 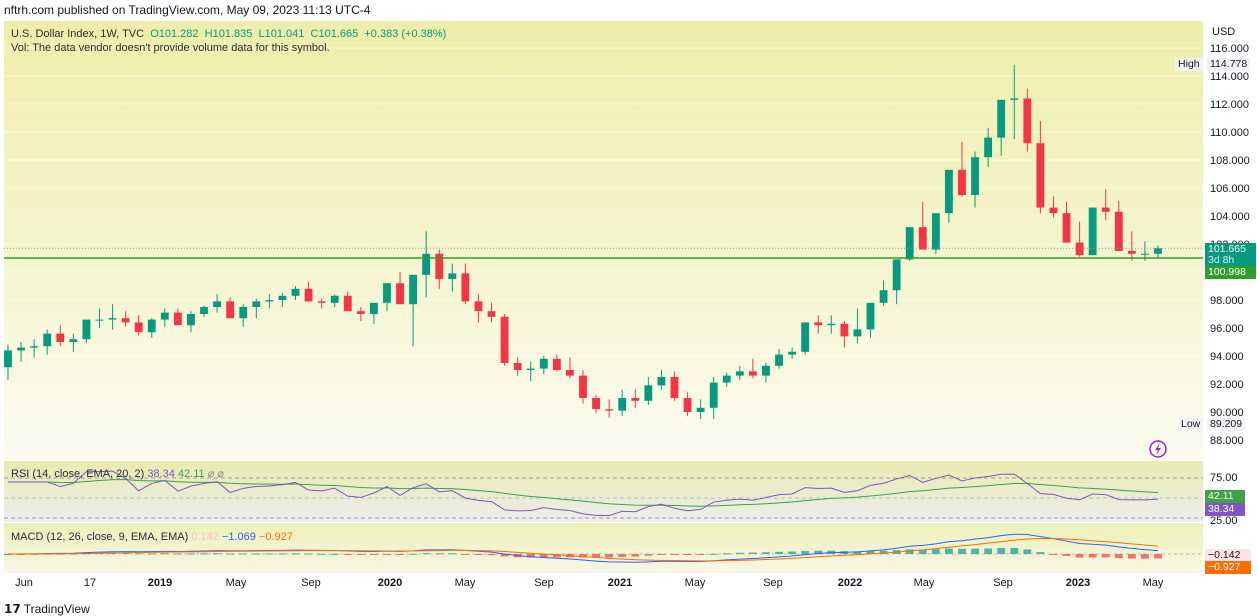 I want to click on price-tick-label: 112.000, so click(x=1229, y=105).